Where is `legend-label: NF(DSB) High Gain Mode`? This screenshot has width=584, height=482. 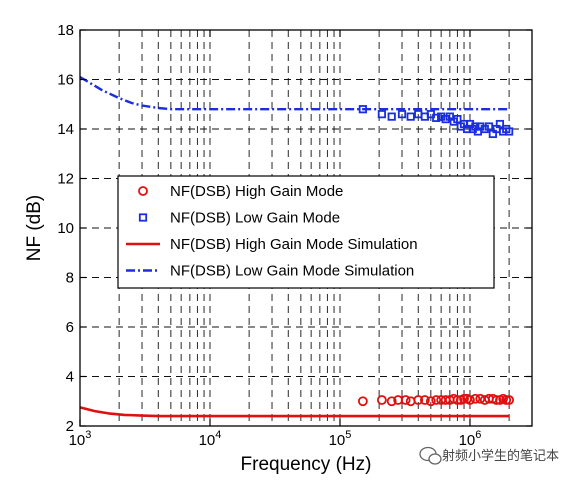
legend-label: NF(DSB) High Gain Mode is located at coordinates (256, 191).